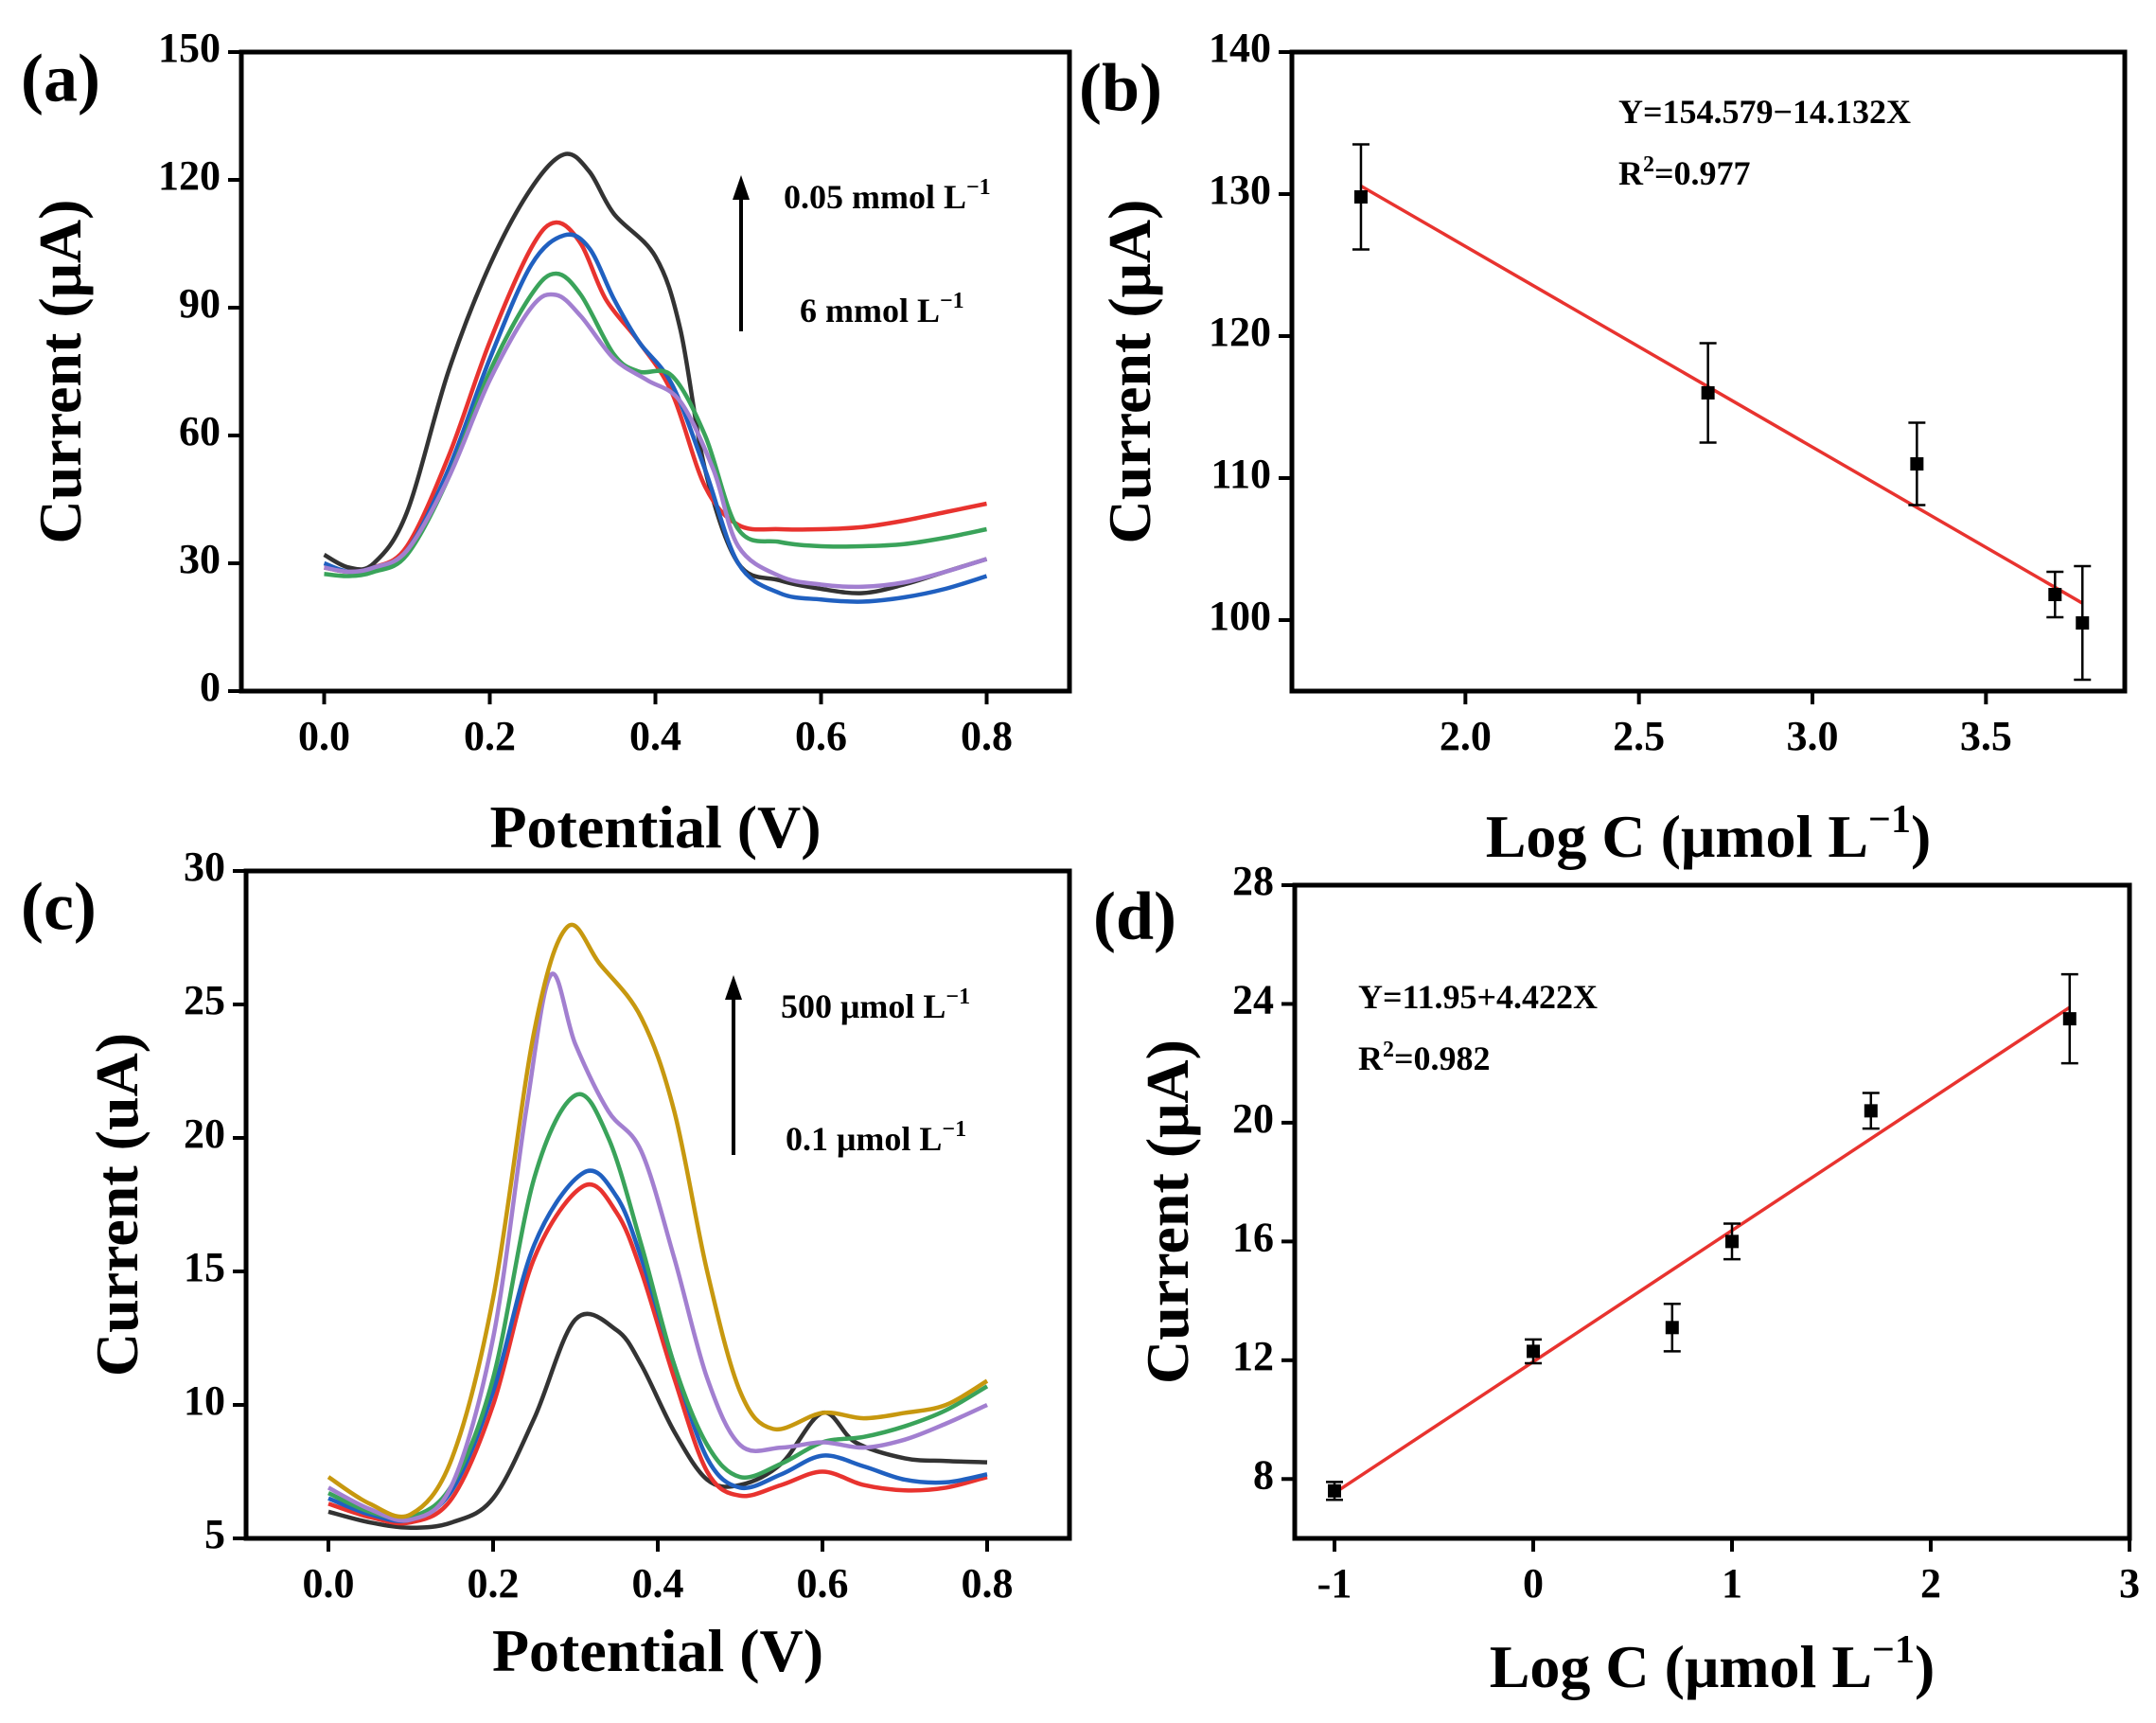  Describe the element at coordinates (1648, 164) in the screenshot. I see `r-squared-sup: 2` at that location.